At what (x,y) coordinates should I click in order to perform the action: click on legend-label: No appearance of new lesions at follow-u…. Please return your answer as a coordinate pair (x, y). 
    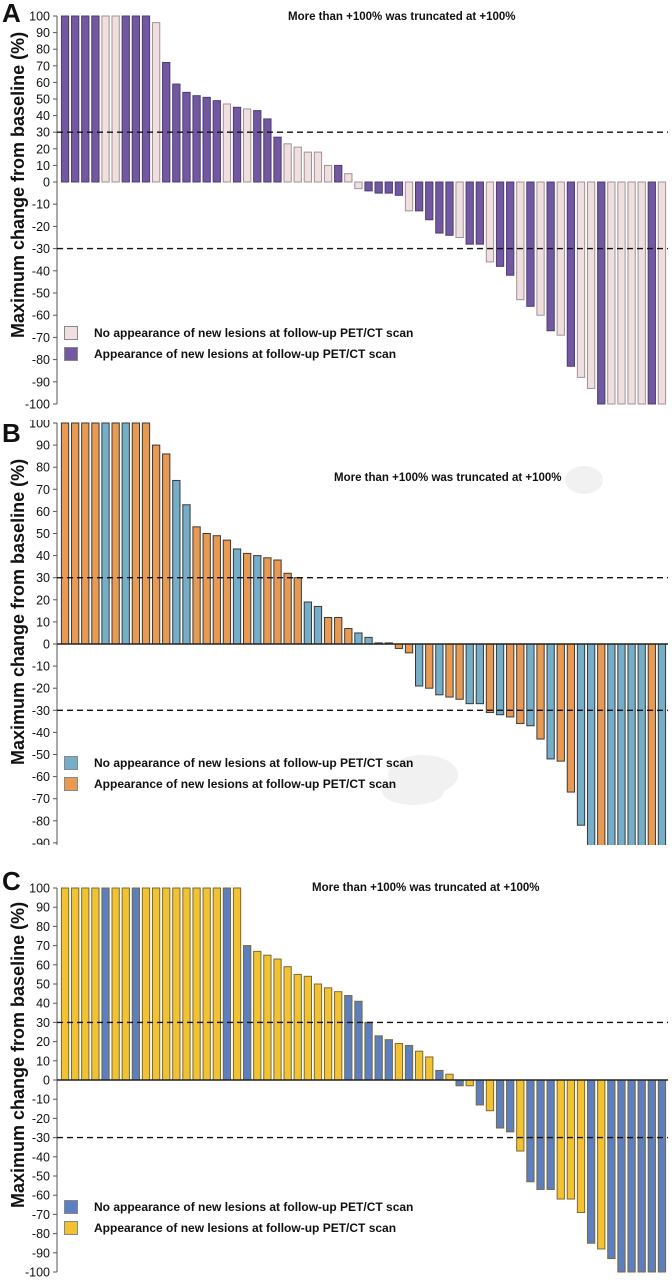
    Looking at the image, I should click on (254, 762).